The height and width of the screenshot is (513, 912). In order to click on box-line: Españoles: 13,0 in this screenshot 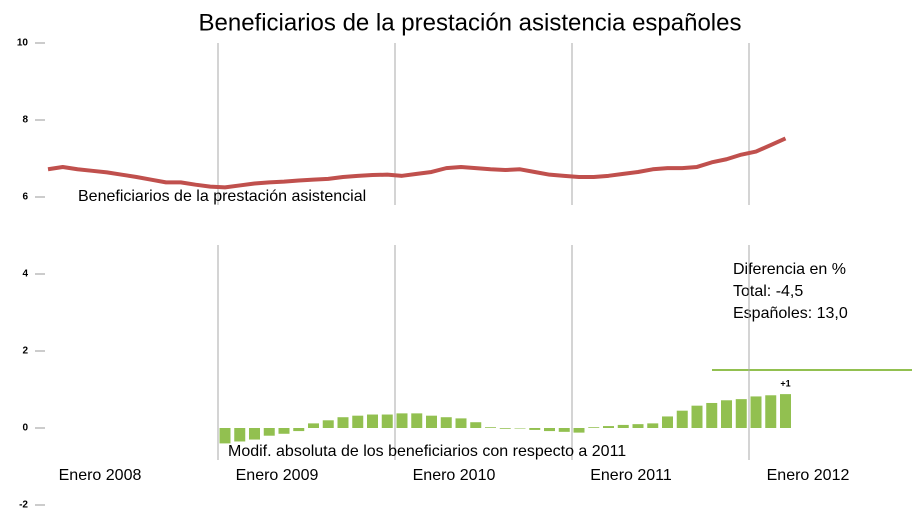, I will do `click(790, 313)`.